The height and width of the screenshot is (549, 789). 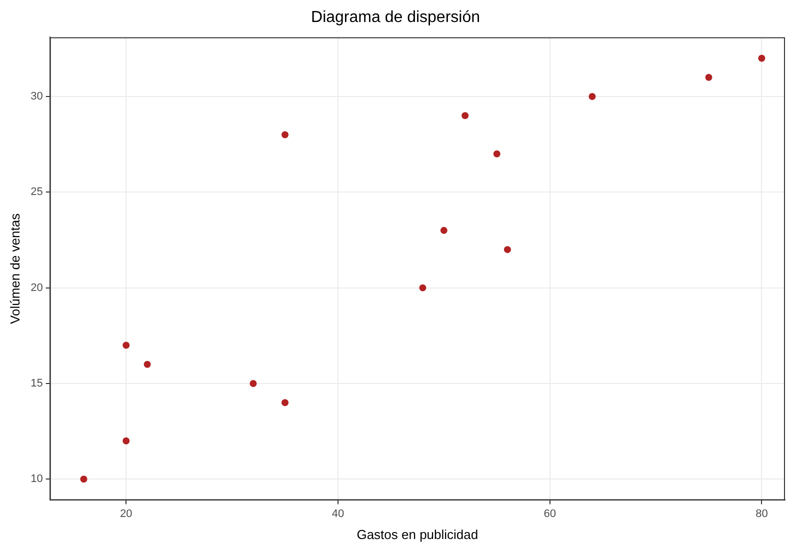 I want to click on x-tick-label: 80, so click(x=762, y=514).